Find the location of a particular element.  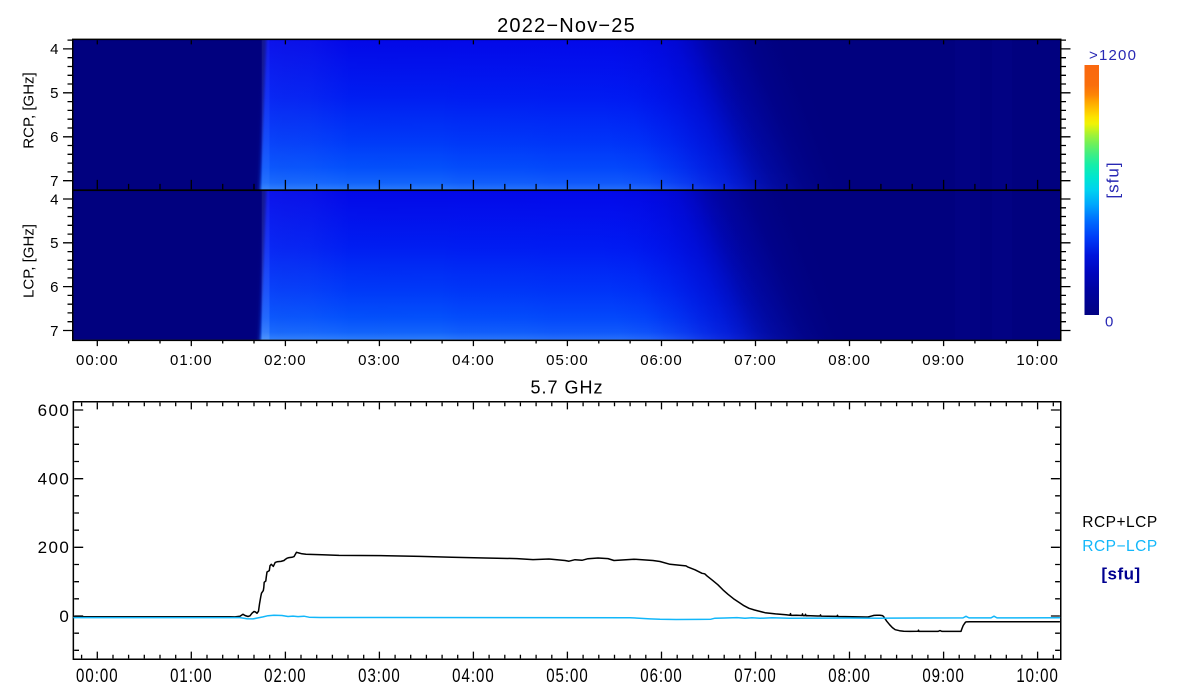

svg-text: 200 is located at coordinates (54, 547).